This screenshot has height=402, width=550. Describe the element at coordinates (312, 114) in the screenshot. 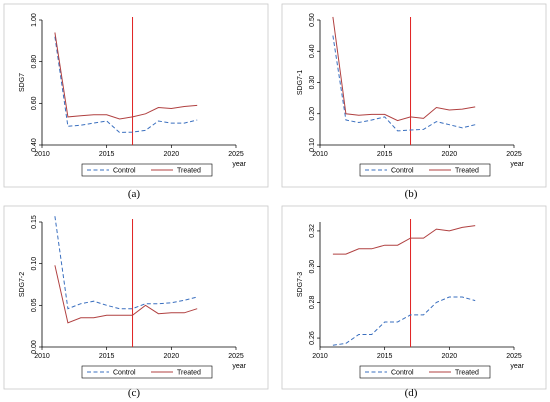

I see `y-tick-label: 0.20` at that location.